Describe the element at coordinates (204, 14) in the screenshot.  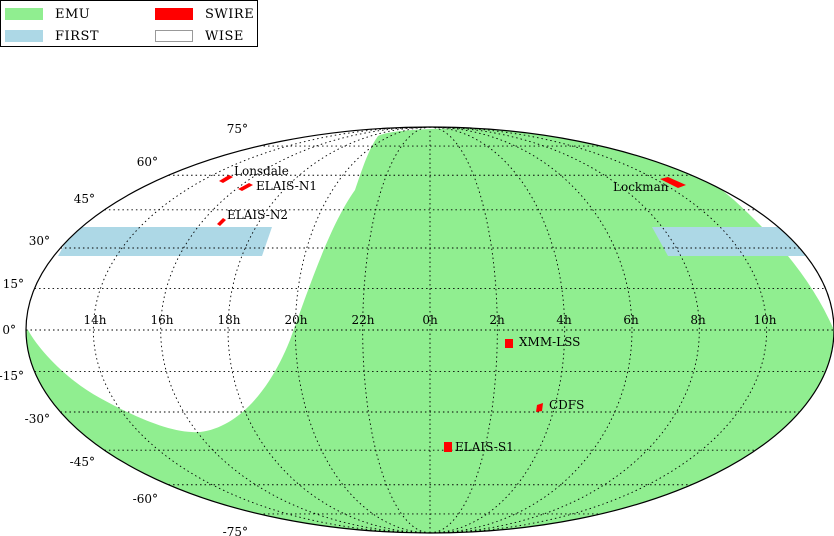
I see `legend-item-swire: SWIRE` at that location.